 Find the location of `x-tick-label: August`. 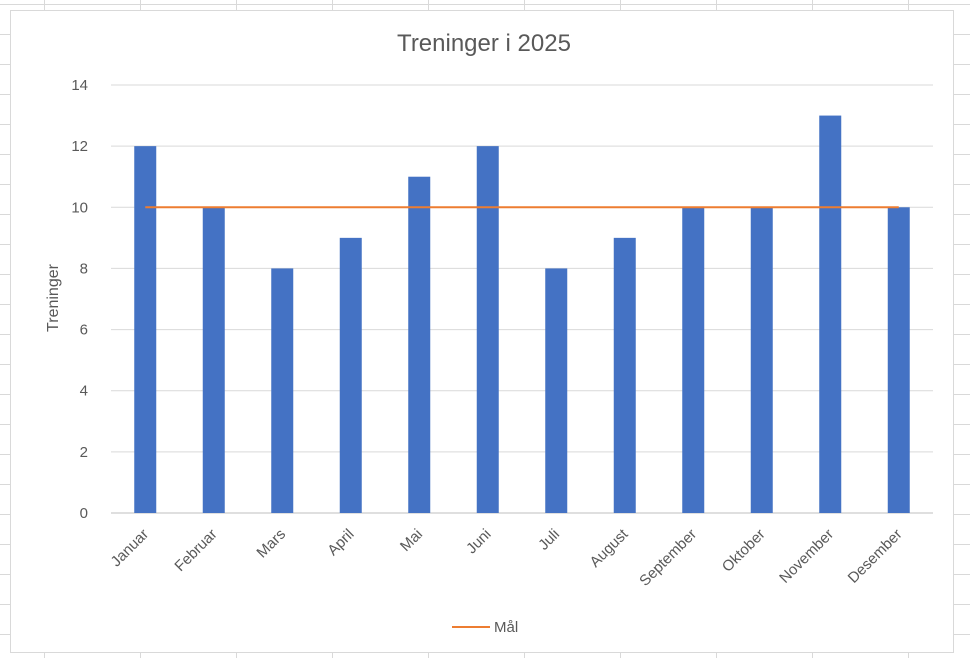

x-tick-label: August is located at coordinates (610, 548).